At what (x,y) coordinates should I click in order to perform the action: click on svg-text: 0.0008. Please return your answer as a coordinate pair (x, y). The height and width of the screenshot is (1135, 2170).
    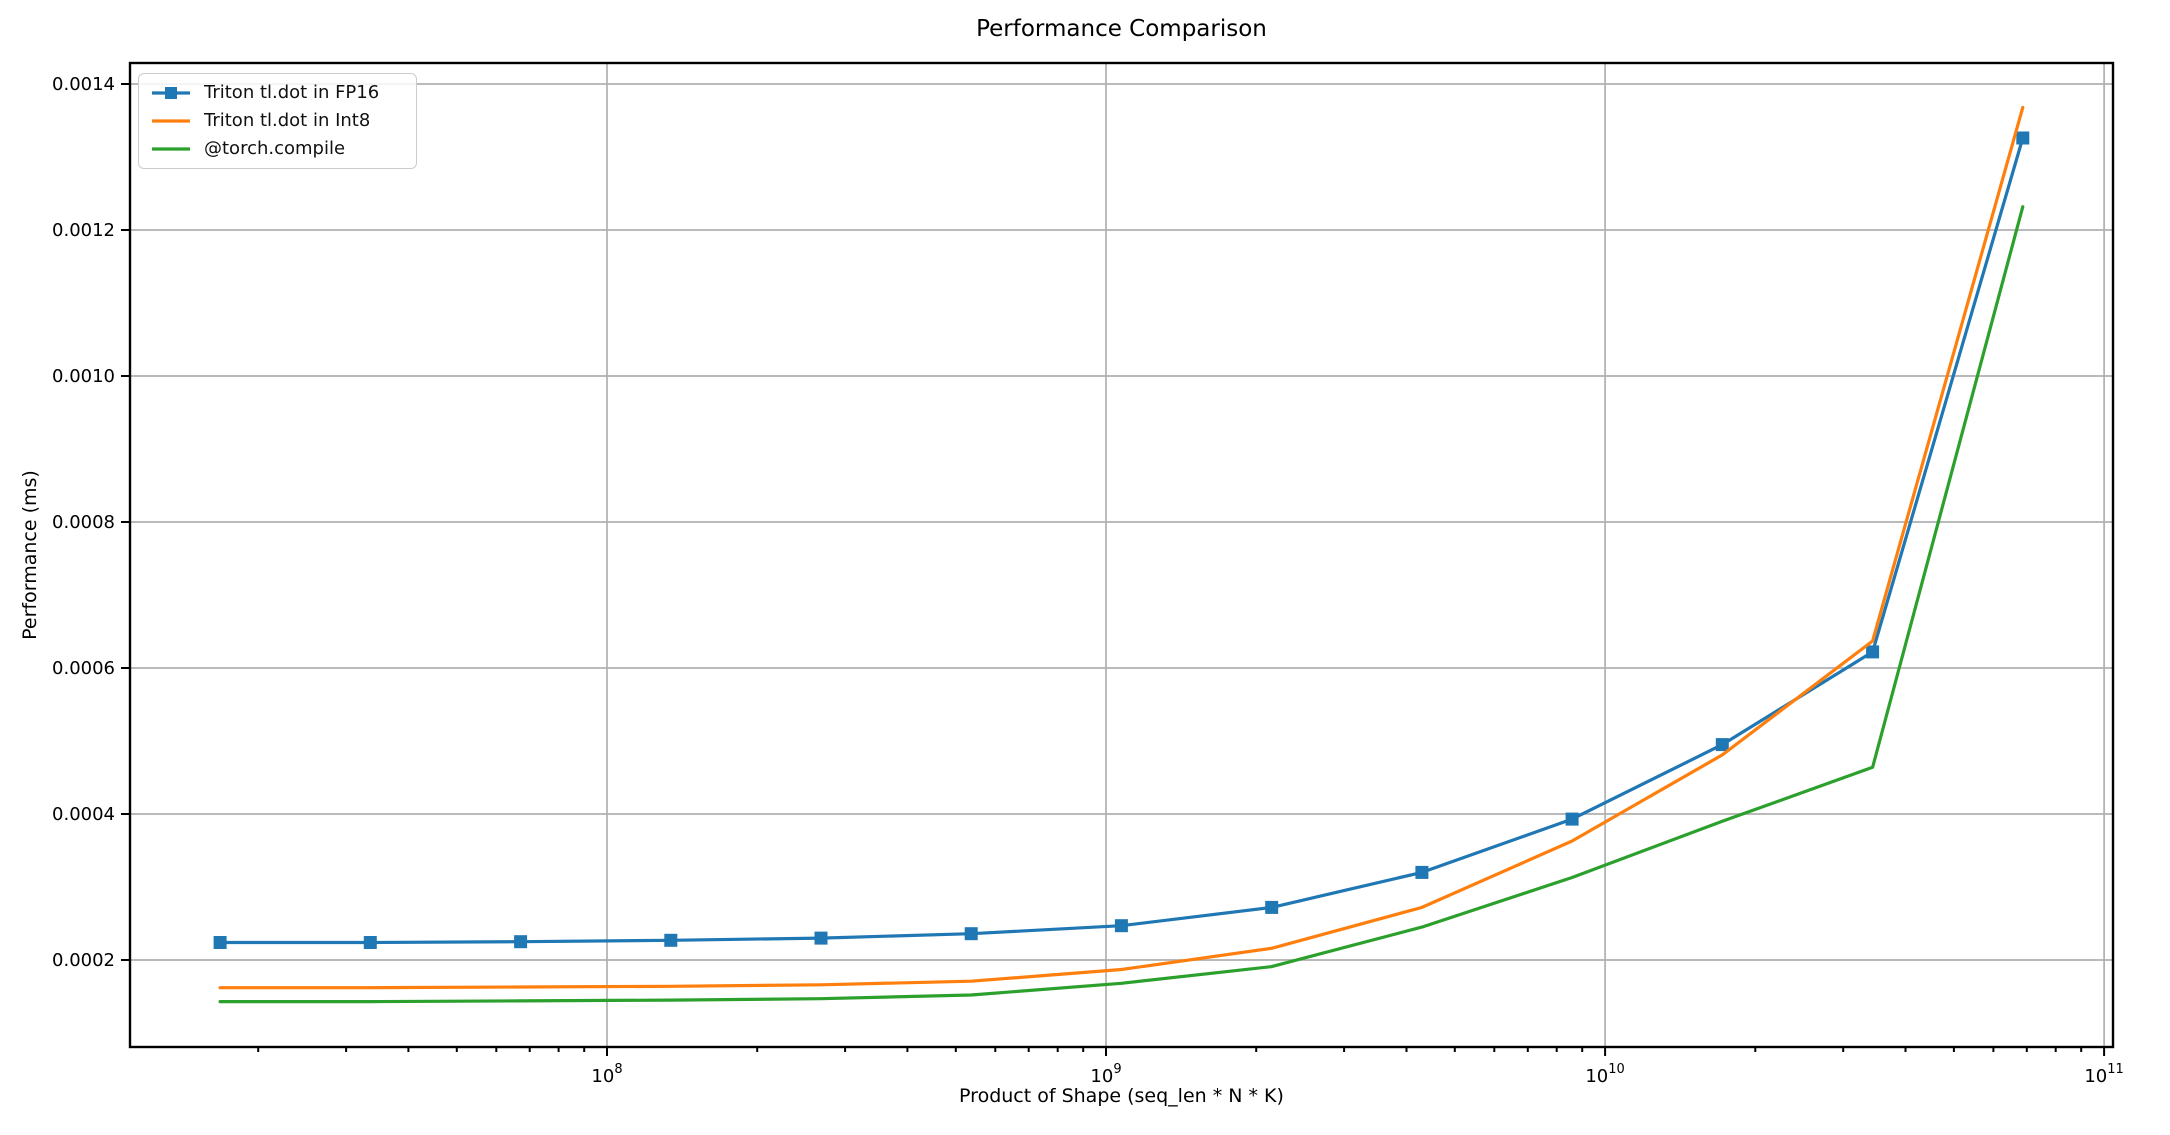
    Looking at the image, I should click on (83, 522).